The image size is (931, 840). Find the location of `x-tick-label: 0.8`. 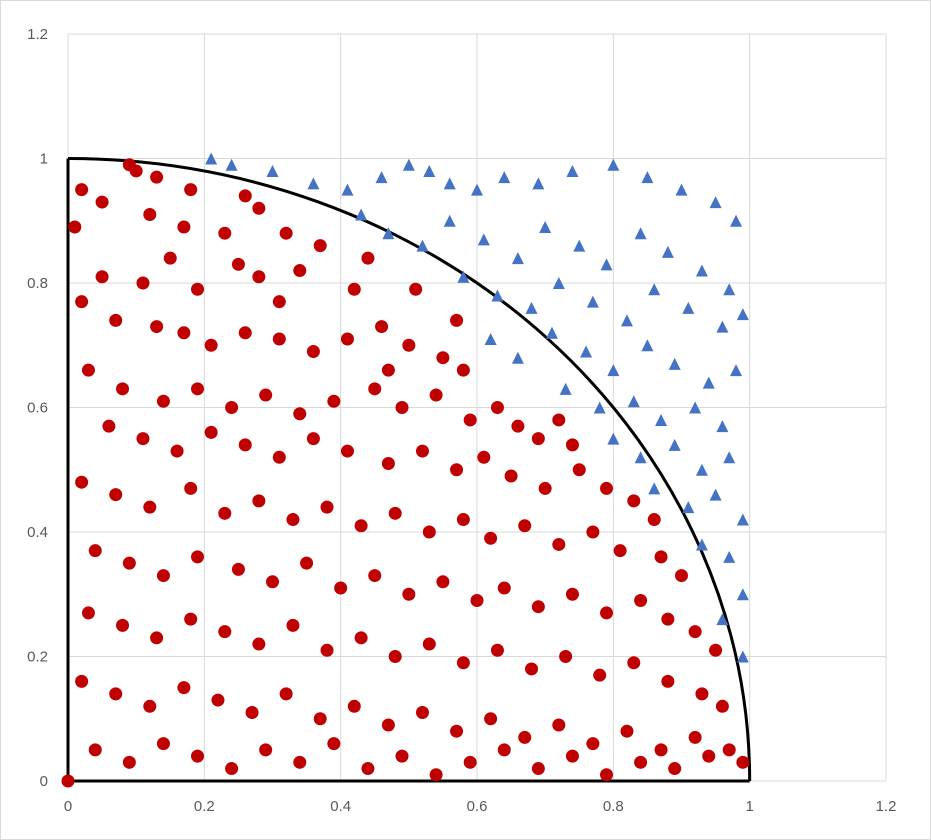

x-tick-label: 0.8 is located at coordinates (613, 806).